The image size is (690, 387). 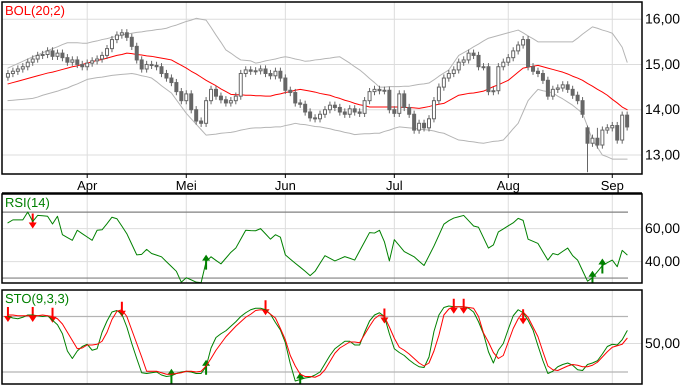 What do you see at coordinates (662, 64) in the screenshot?
I see `y-tick-label: 15,00` at bounding box center [662, 64].